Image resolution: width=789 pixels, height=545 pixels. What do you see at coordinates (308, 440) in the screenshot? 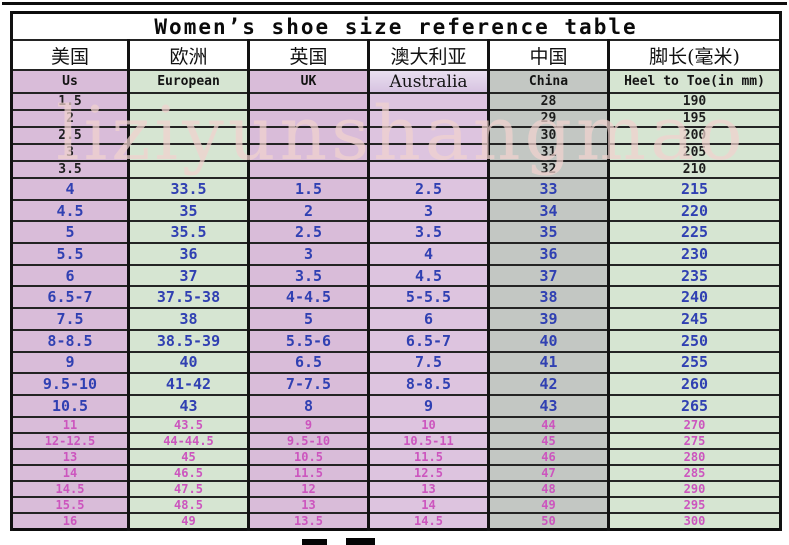
I see `size-cell: 9.5-10` at bounding box center [308, 440].